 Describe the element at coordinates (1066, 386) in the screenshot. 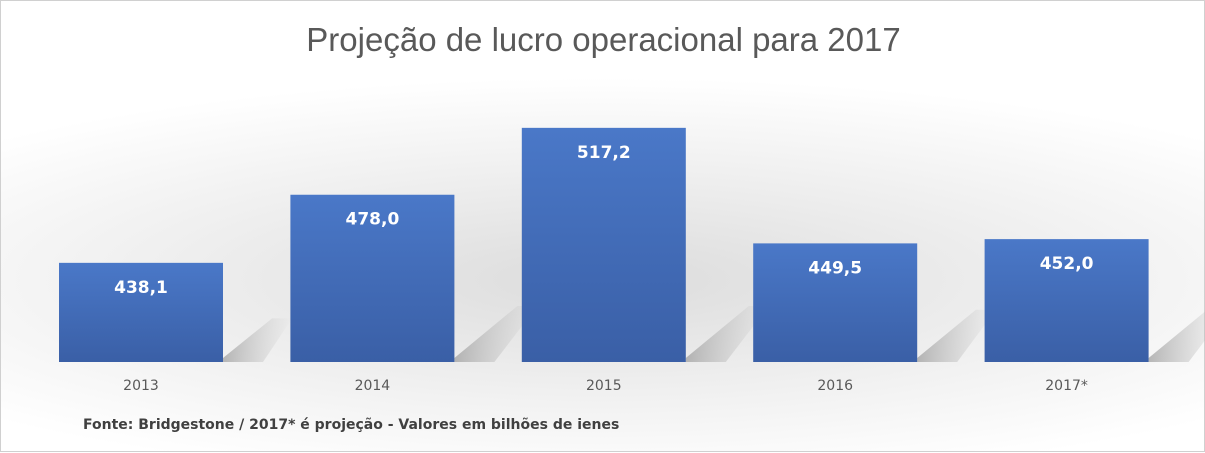

I see `x-tick-label: 2017*` at that location.